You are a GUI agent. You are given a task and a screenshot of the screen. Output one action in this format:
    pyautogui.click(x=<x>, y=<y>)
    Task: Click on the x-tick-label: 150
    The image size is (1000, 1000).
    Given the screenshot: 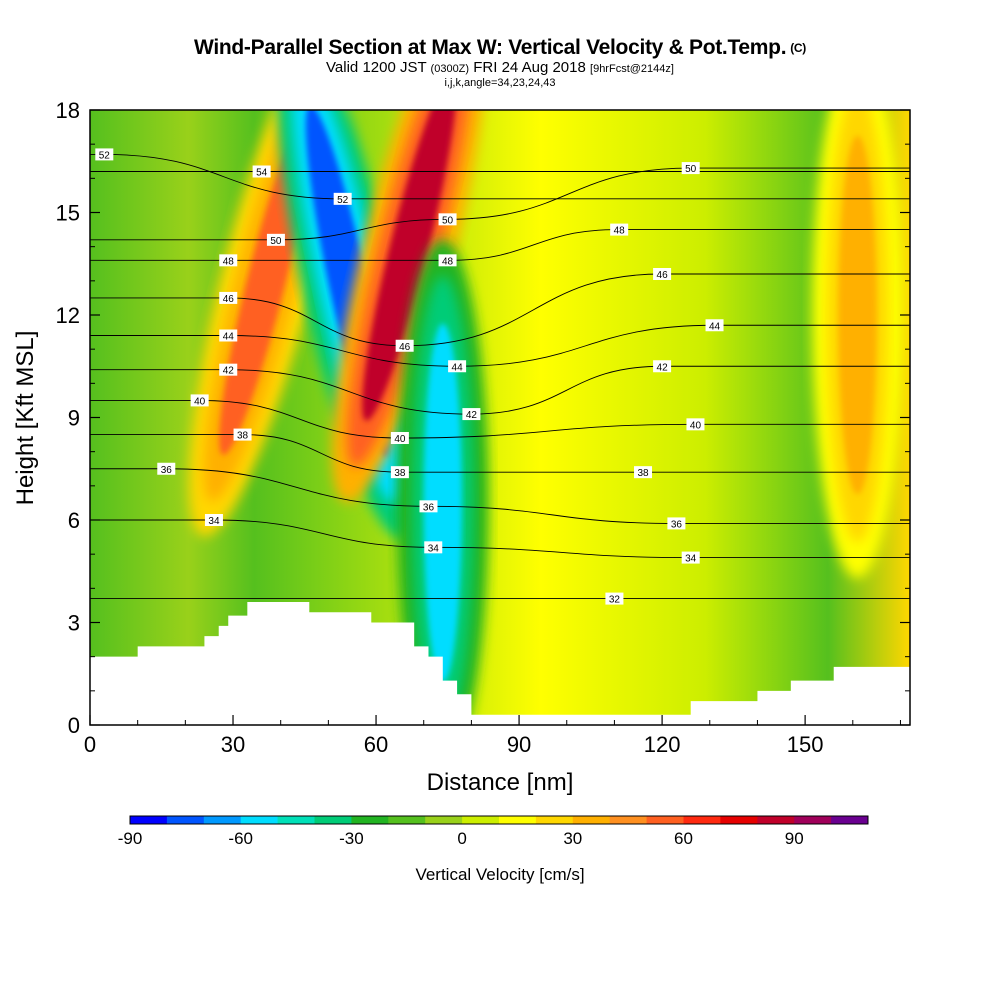 What is the action you would take?
    pyautogui.click(x=805, y=744)
    